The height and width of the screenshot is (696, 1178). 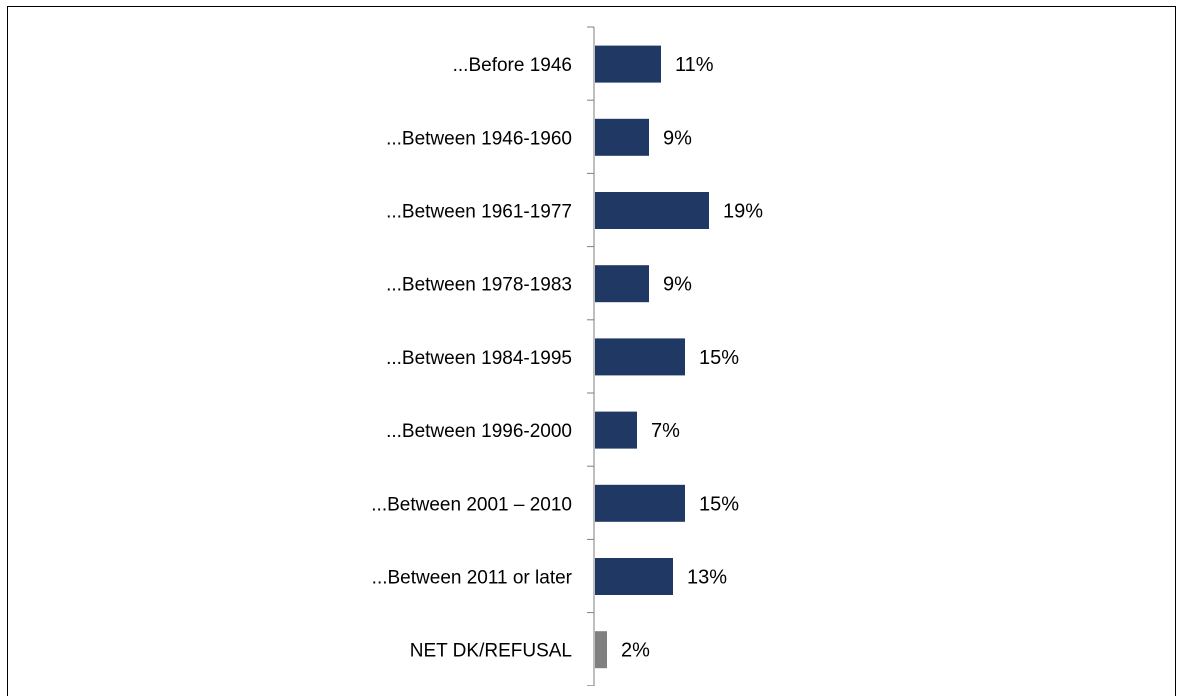 What do you see at coordinates (665, 431) in the screenshot?
I see `data-label: 7%` at bounding box center [665, 431].